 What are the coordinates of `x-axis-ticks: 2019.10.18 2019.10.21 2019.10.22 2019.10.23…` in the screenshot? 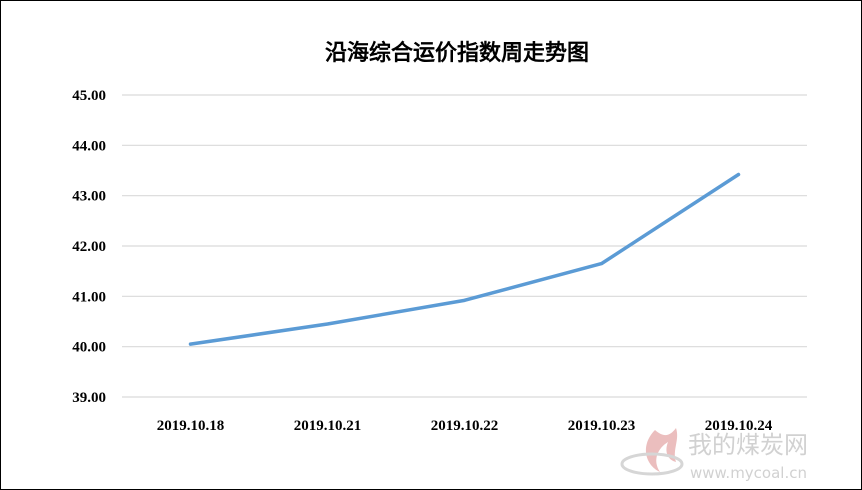 It's located at (465, 426).